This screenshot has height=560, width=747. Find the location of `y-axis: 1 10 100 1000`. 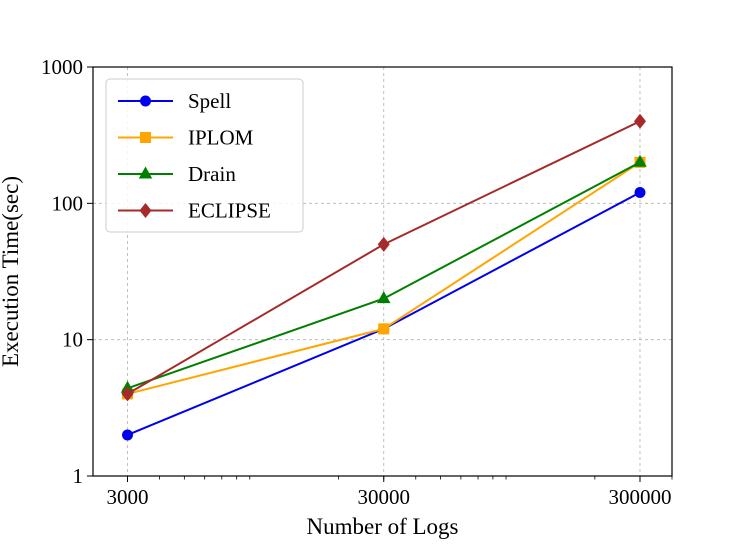

y-axis: 1 10 100 1000 is located at coordinates (67, 271).